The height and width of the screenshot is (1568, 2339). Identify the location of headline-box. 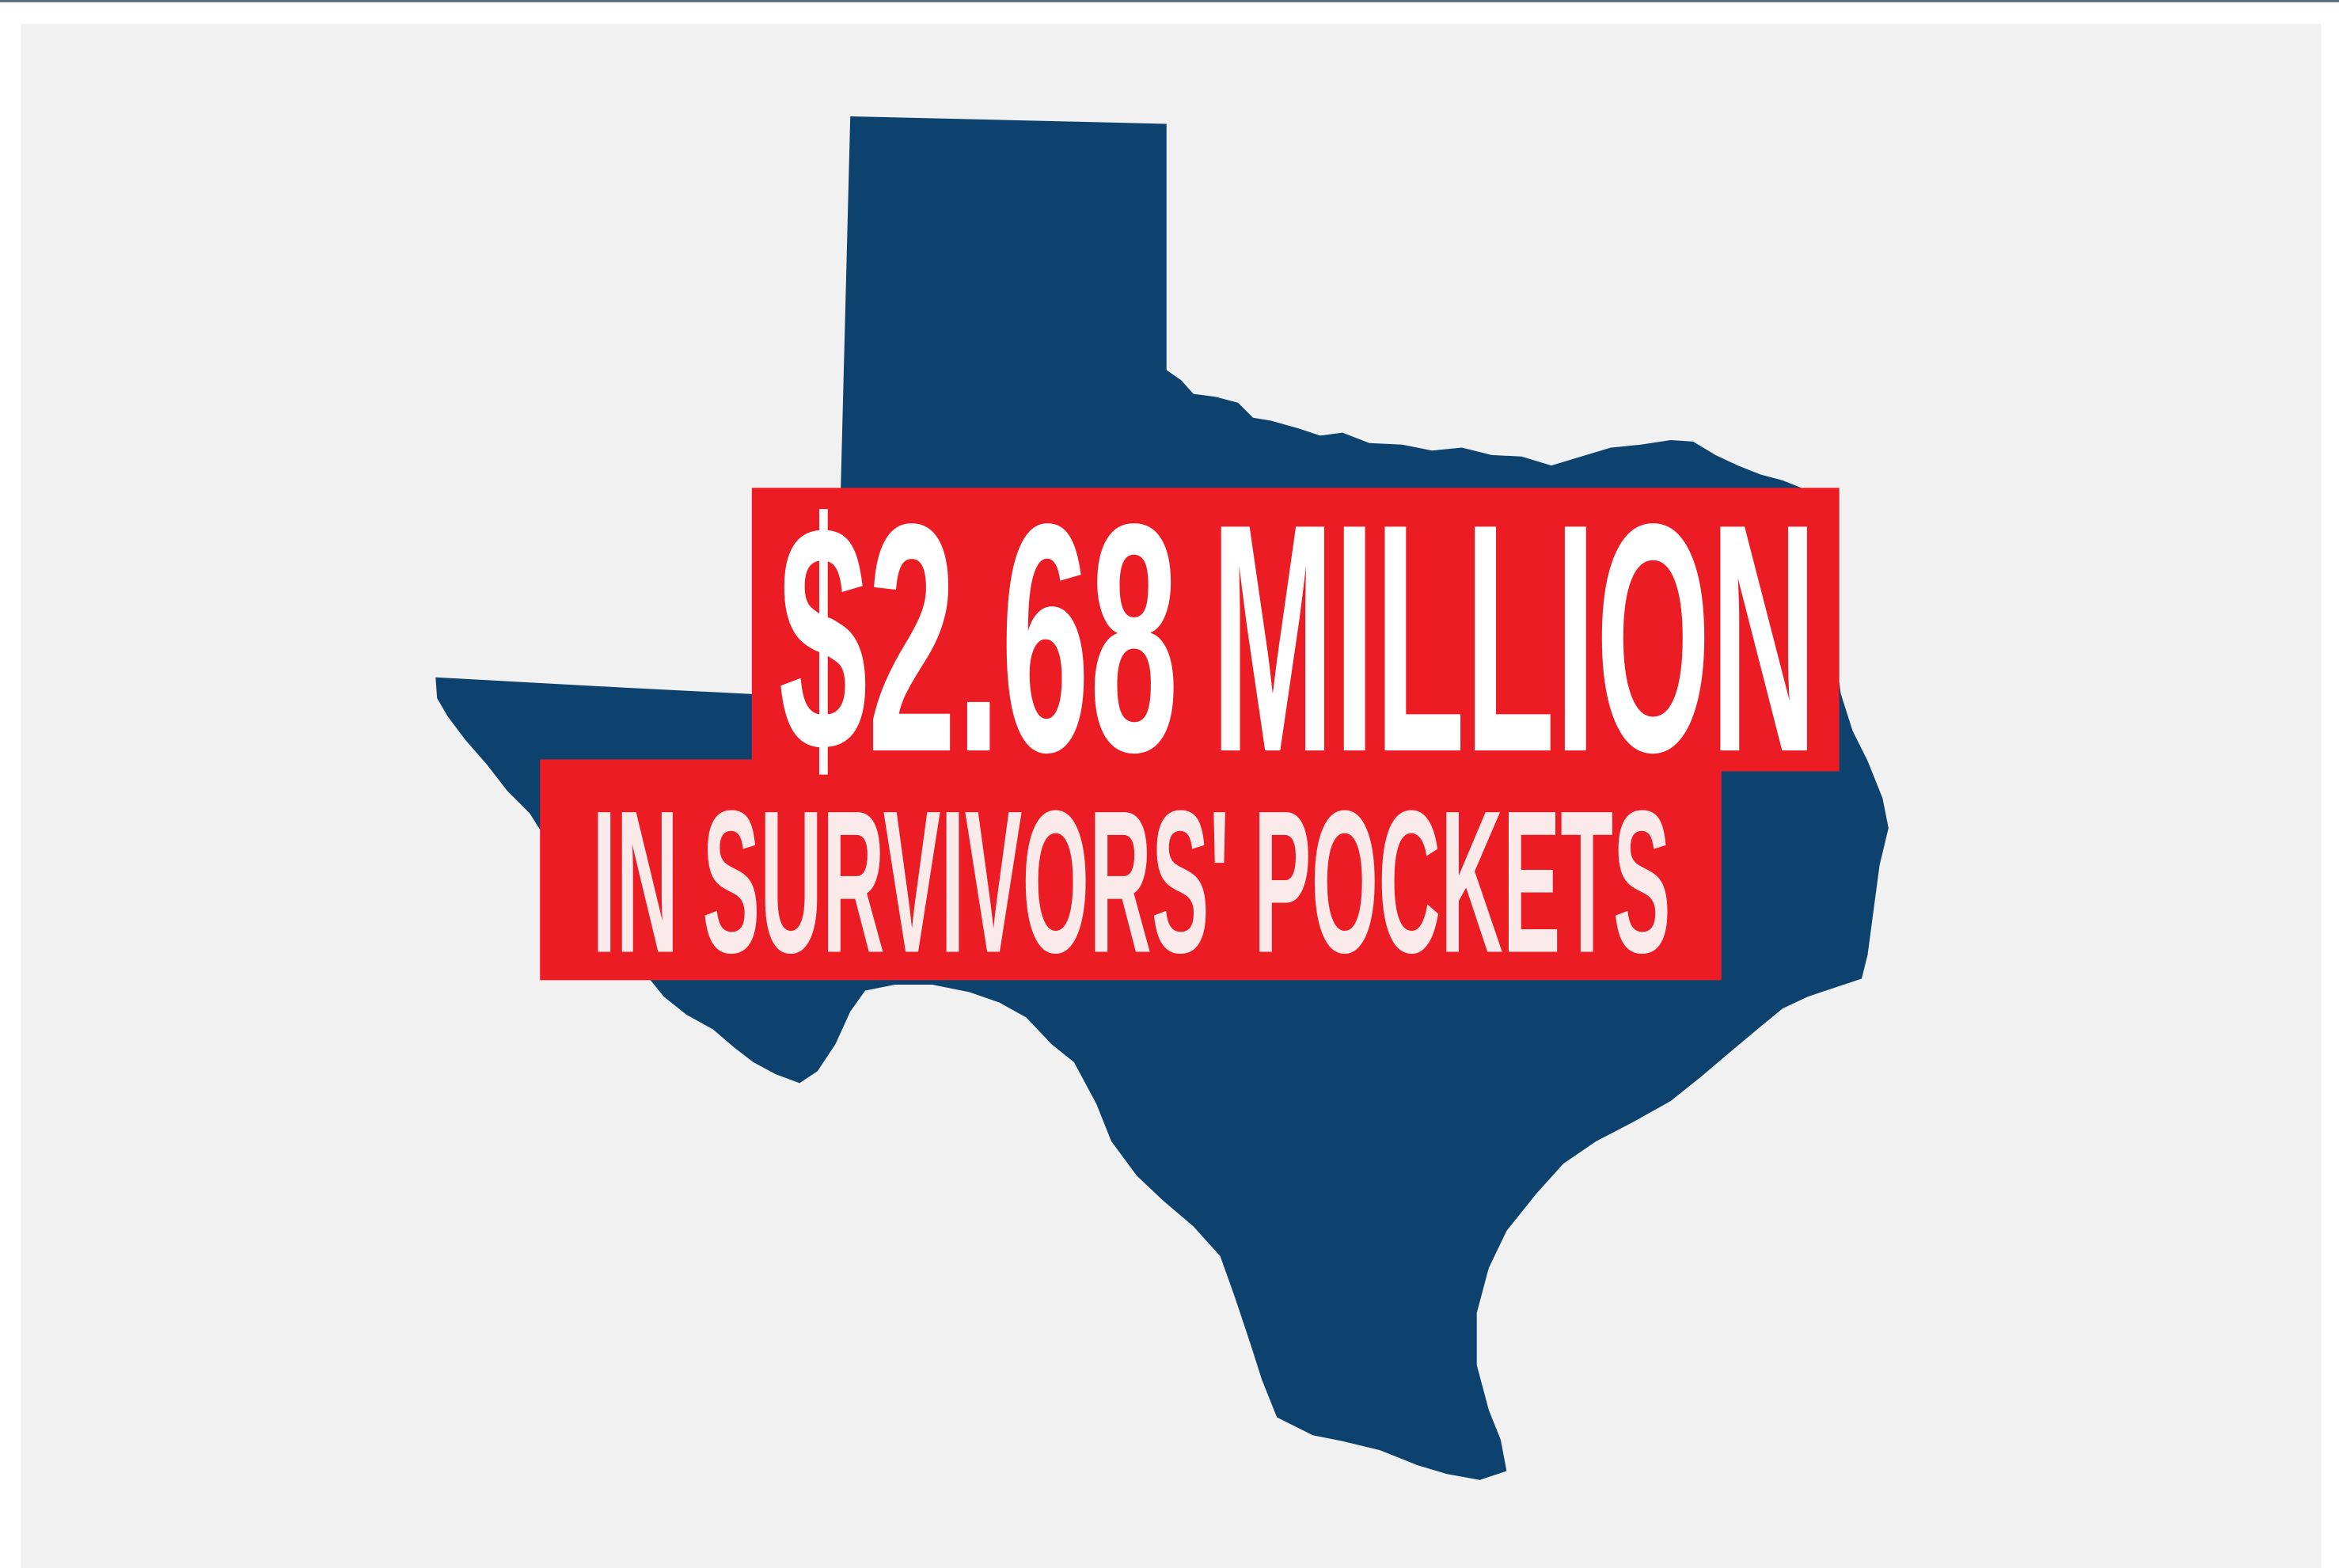
(1295, 630).